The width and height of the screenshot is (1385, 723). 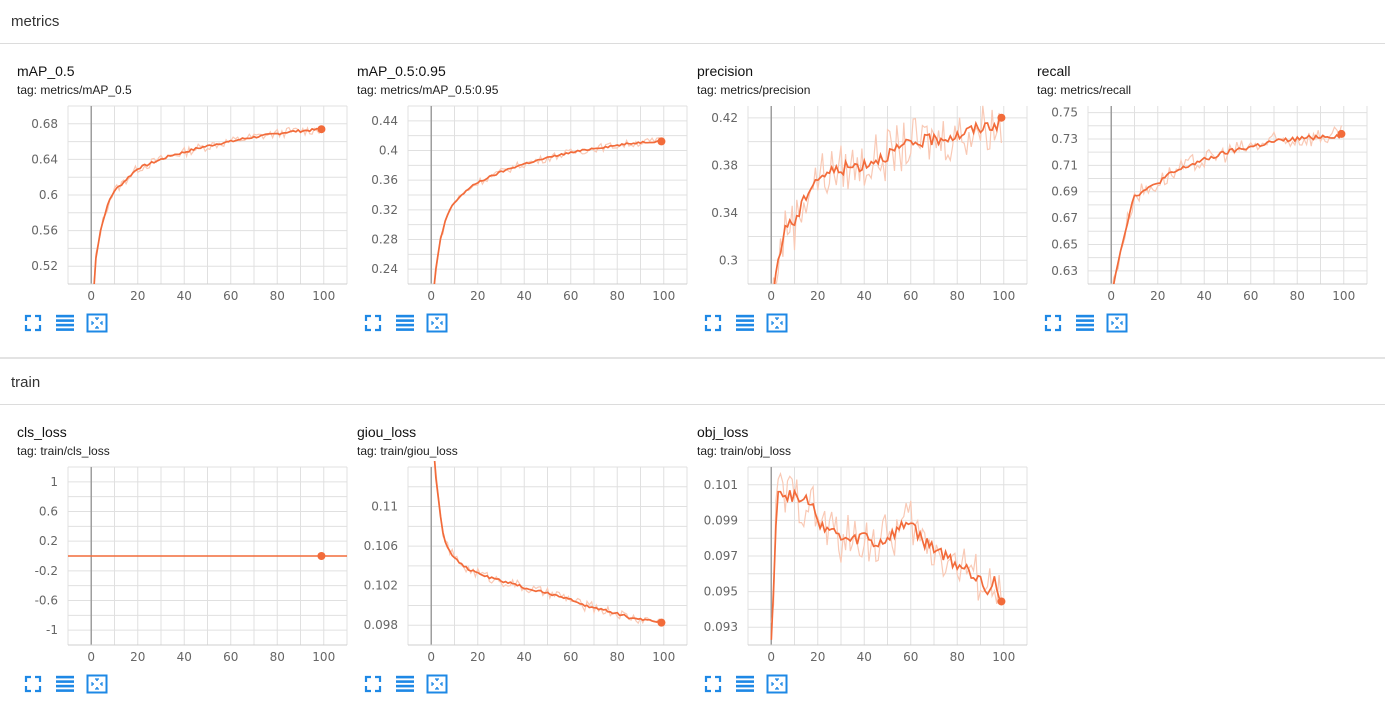 I want to click on line-chart: 0 20 40 60 80 100 -1 -0.6 -0.2 0.2 0.6 1, so click(x=175, y=560).